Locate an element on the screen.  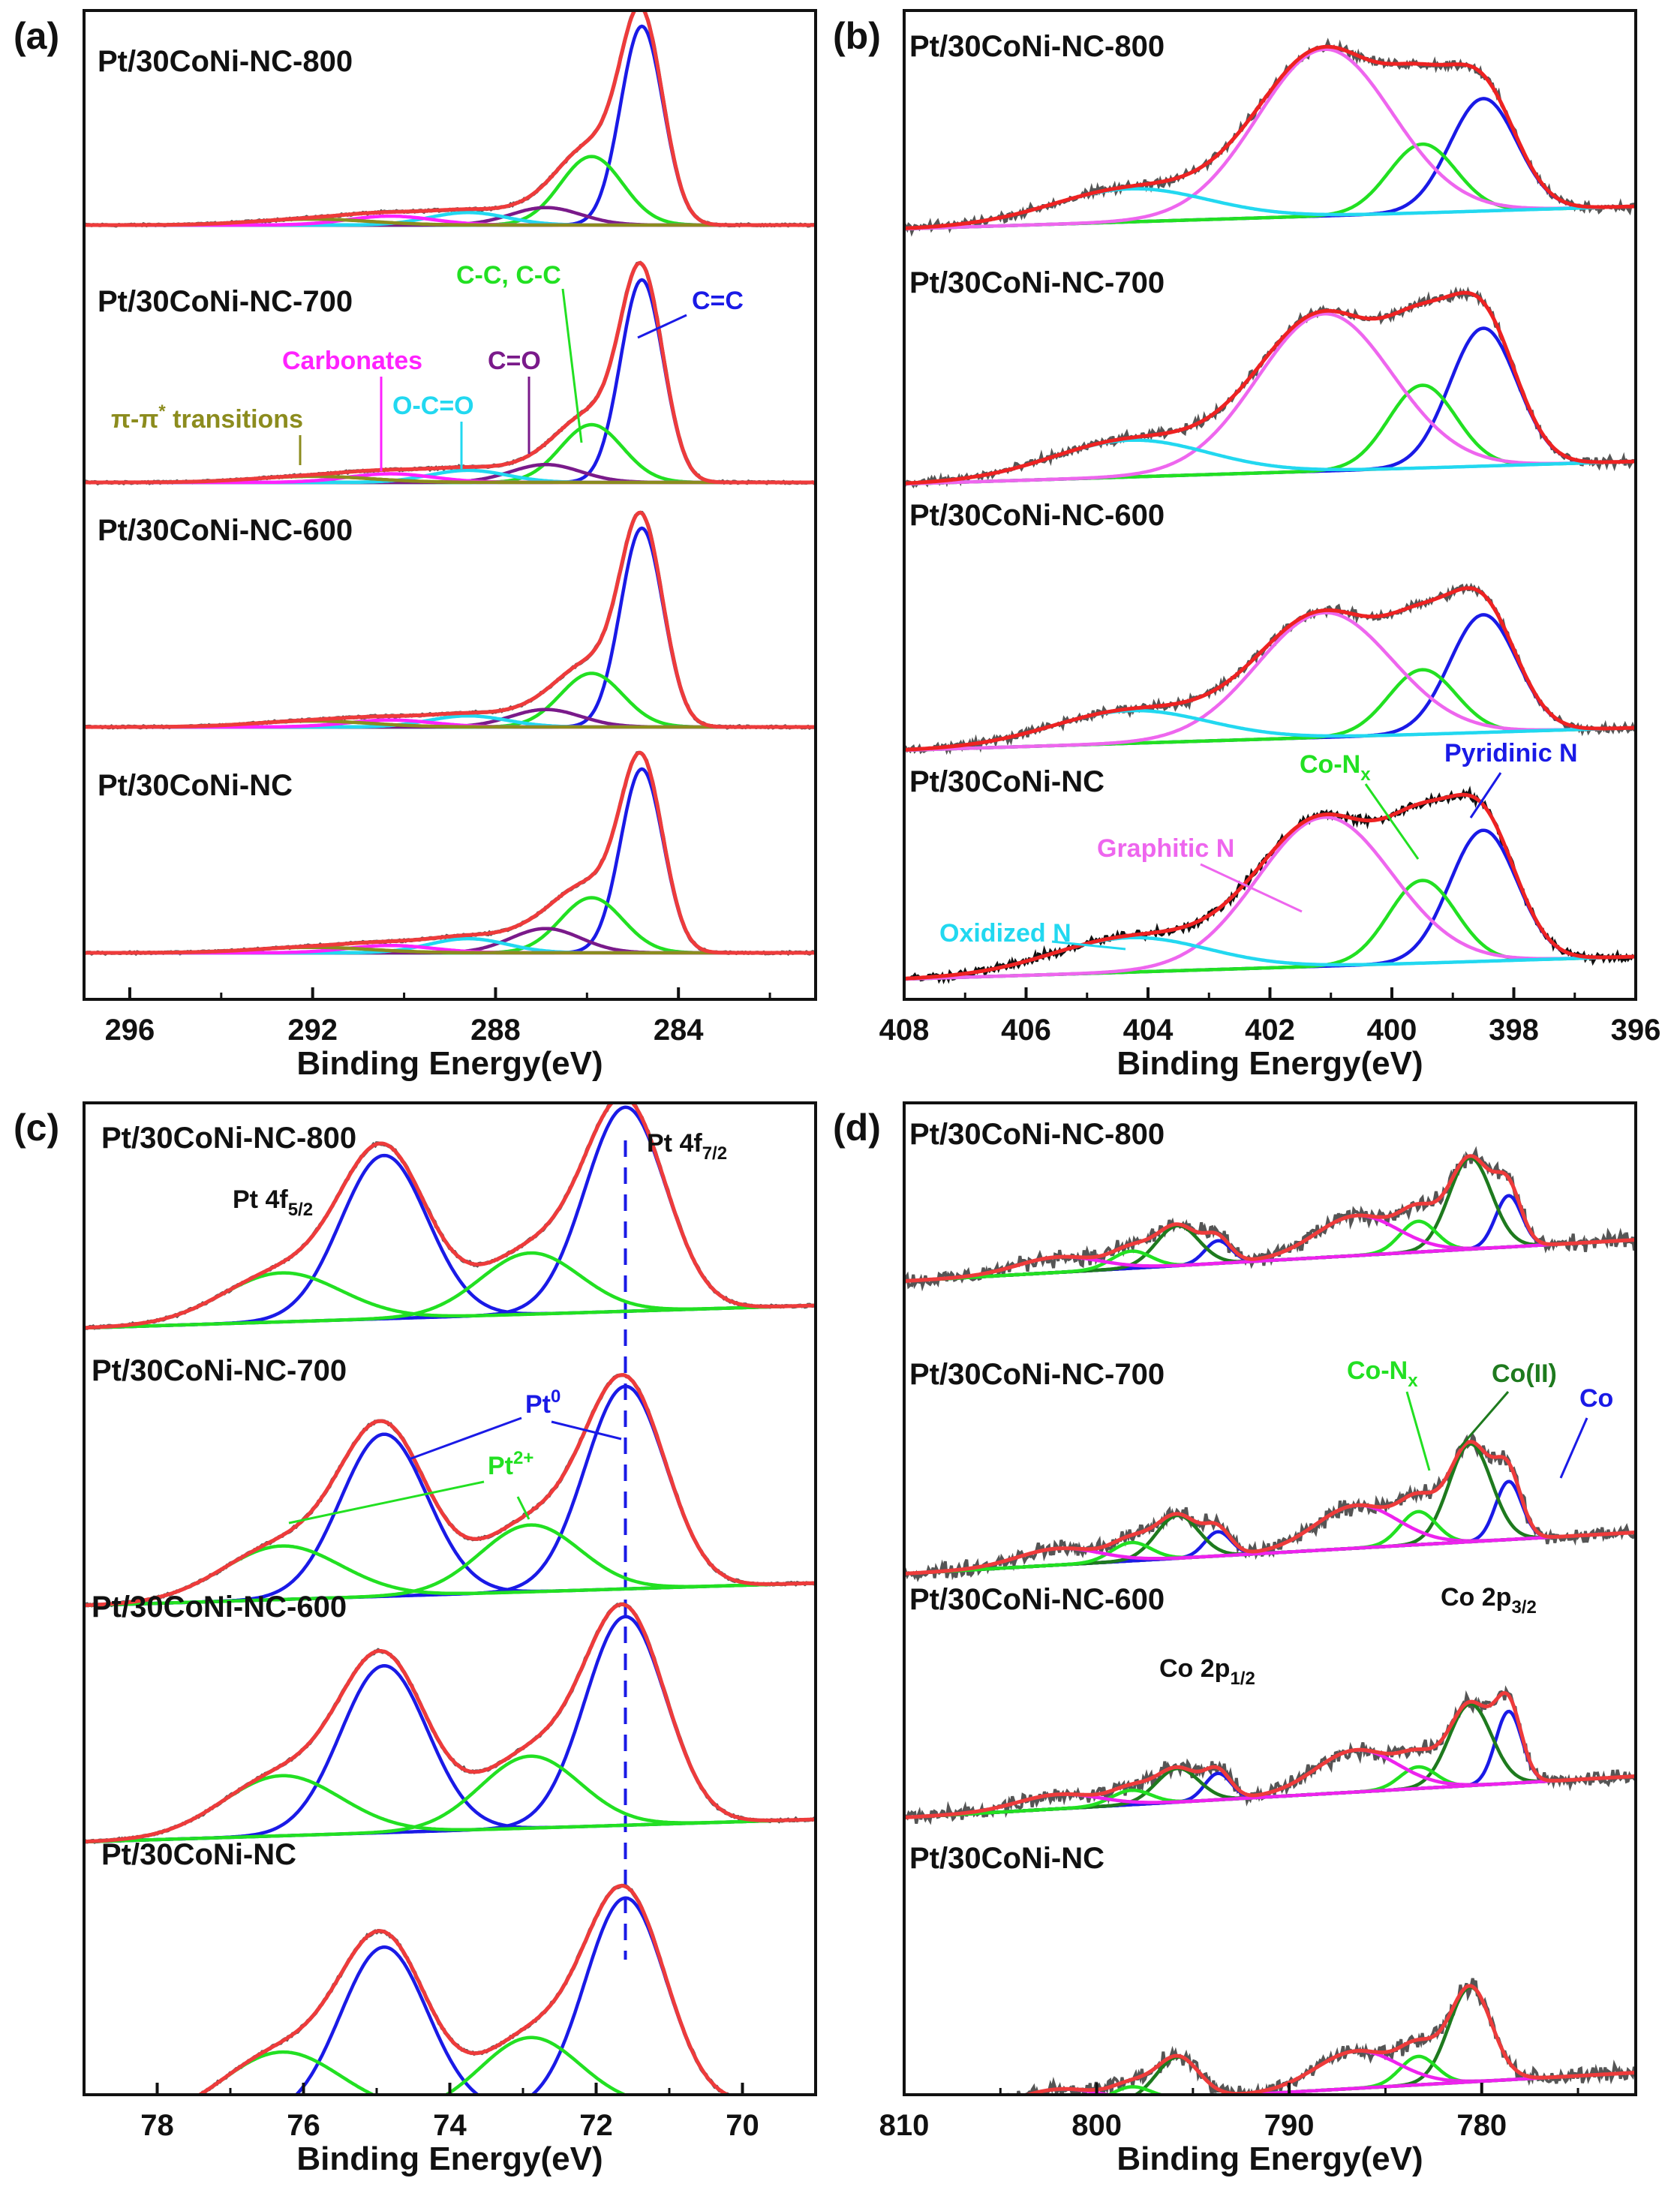
x-tick-label: 404 is located at coordinates (1148, 1030).